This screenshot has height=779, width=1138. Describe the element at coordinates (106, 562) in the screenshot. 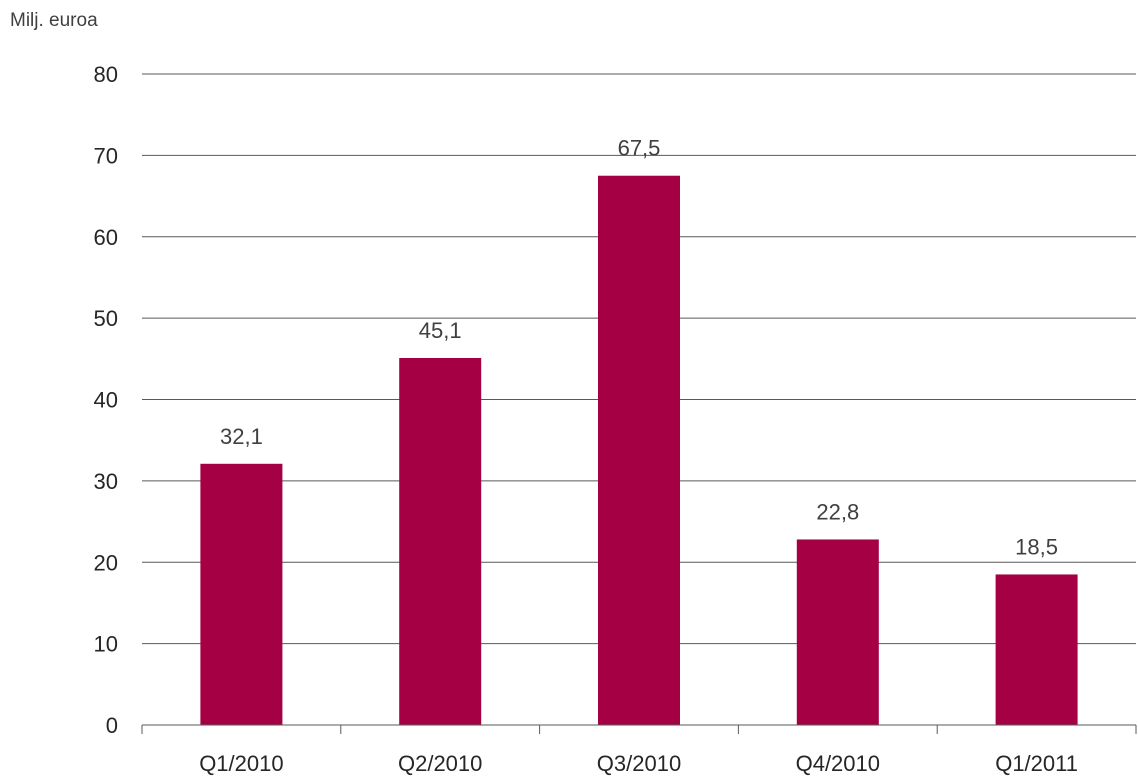

I see `y-tick-label: 20` at that location.